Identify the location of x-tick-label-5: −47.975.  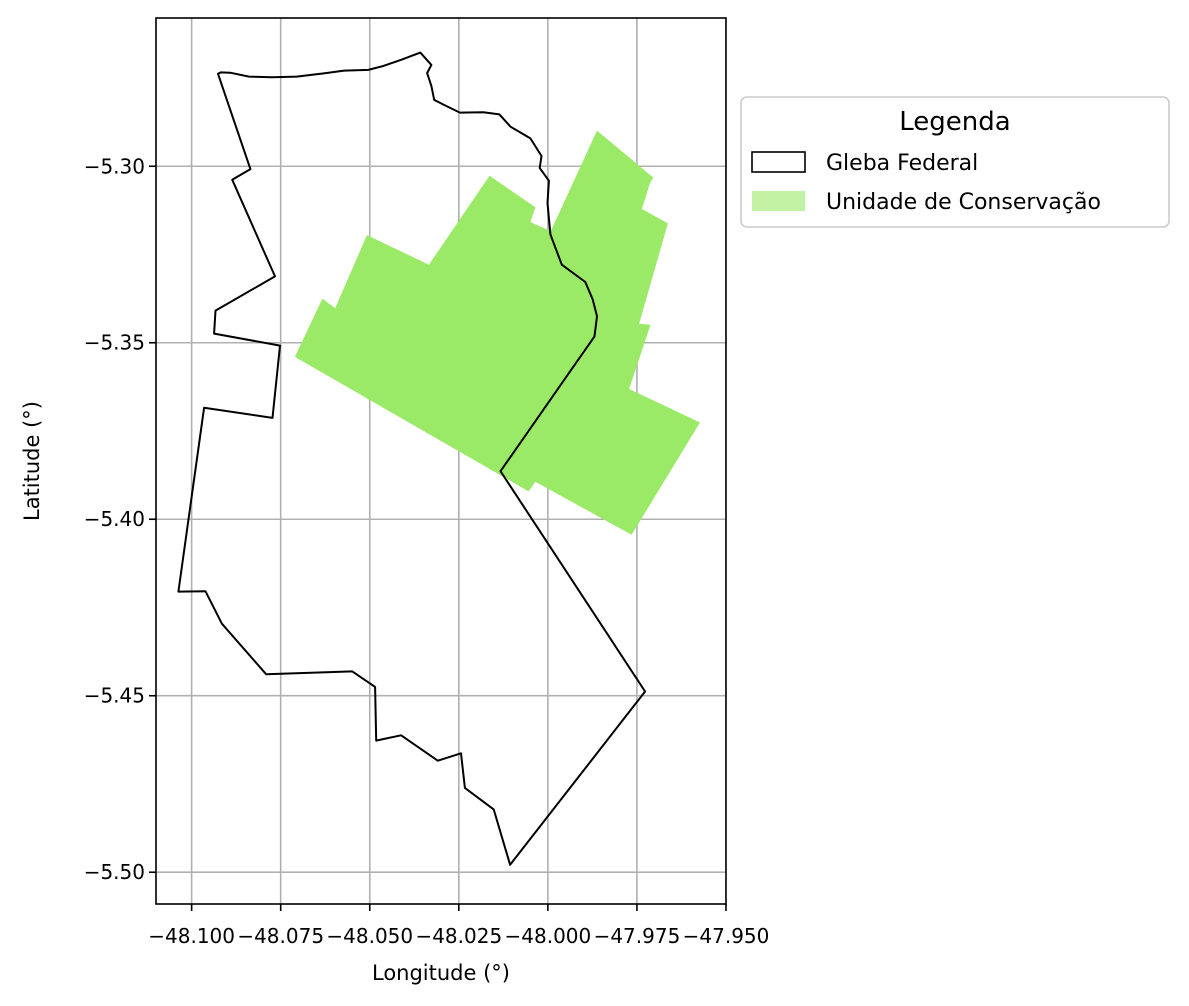
(637, 936).